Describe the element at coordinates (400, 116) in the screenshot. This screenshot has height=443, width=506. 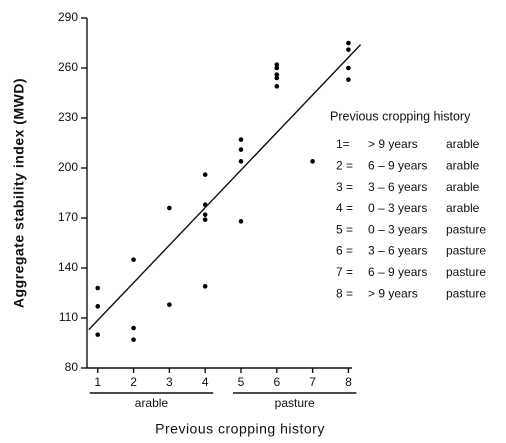
I see `legend-title: Previous cropping history` at that location.